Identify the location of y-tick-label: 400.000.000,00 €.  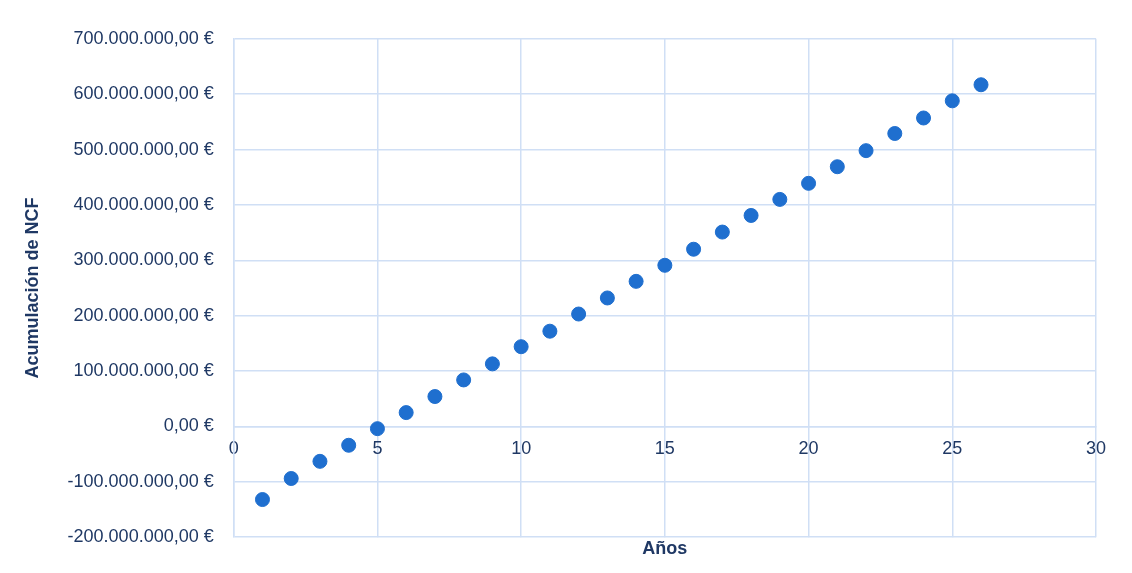
(143, 203).